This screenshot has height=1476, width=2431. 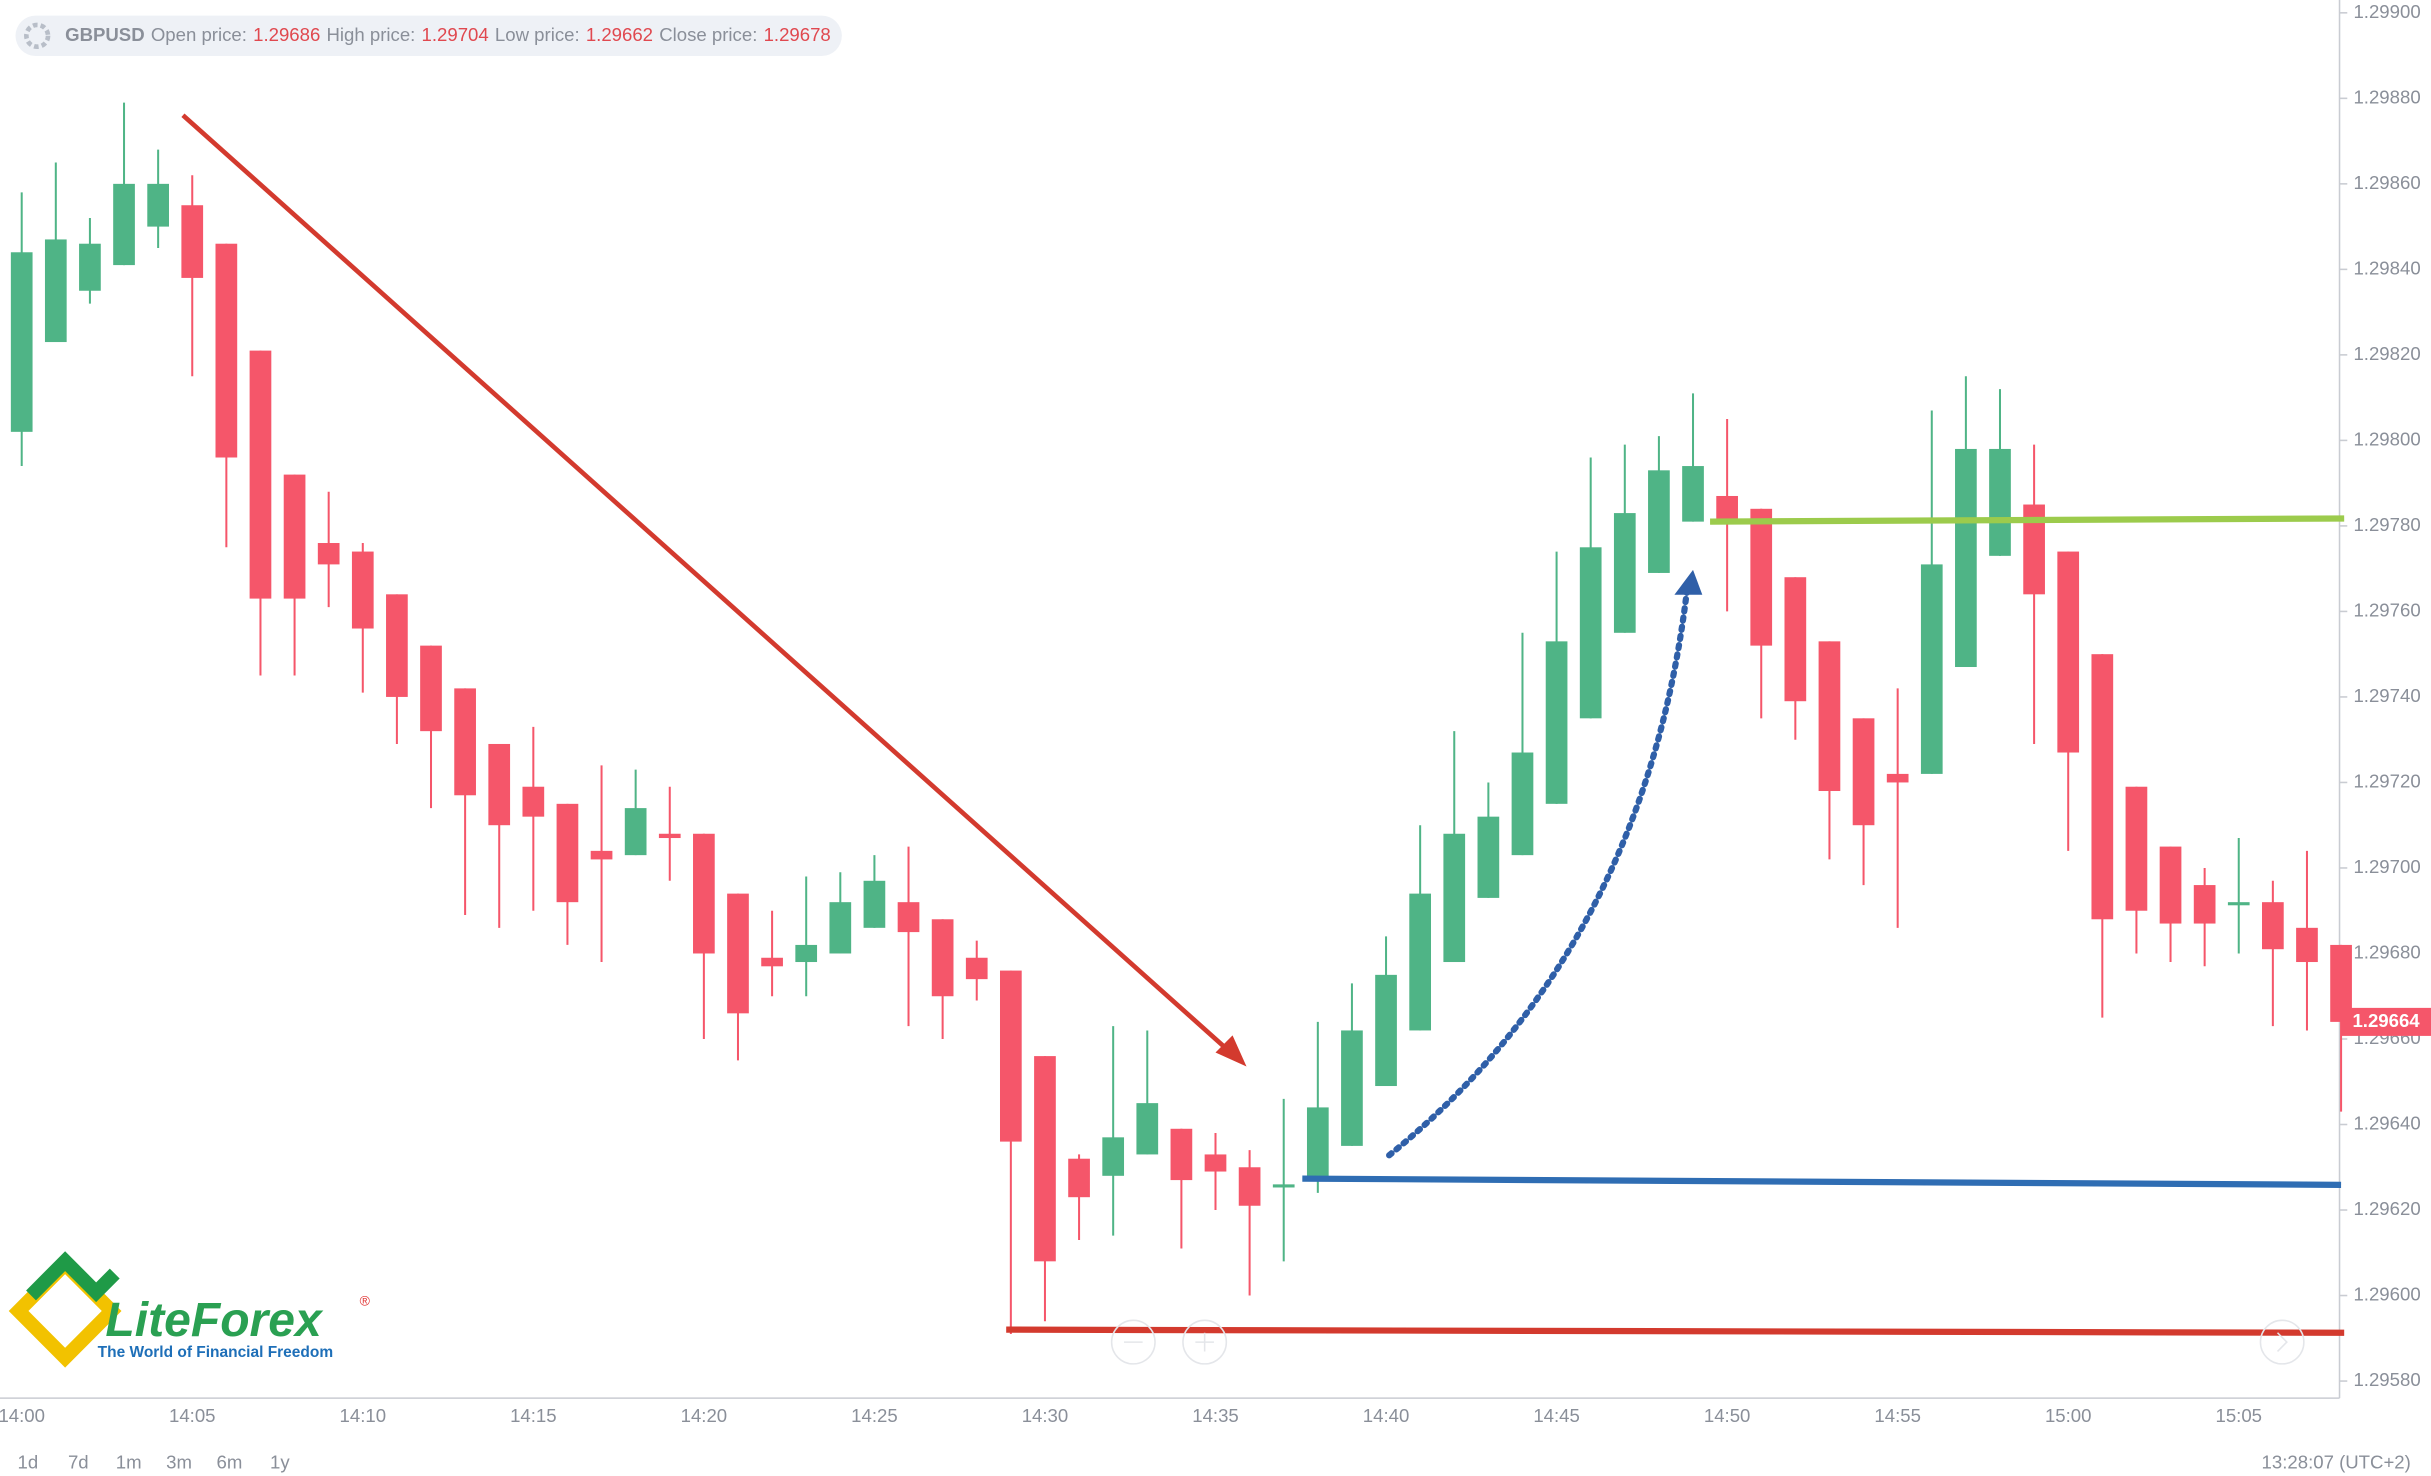 I want to click on field-value: 1.29704, so click(x=455, y=34).